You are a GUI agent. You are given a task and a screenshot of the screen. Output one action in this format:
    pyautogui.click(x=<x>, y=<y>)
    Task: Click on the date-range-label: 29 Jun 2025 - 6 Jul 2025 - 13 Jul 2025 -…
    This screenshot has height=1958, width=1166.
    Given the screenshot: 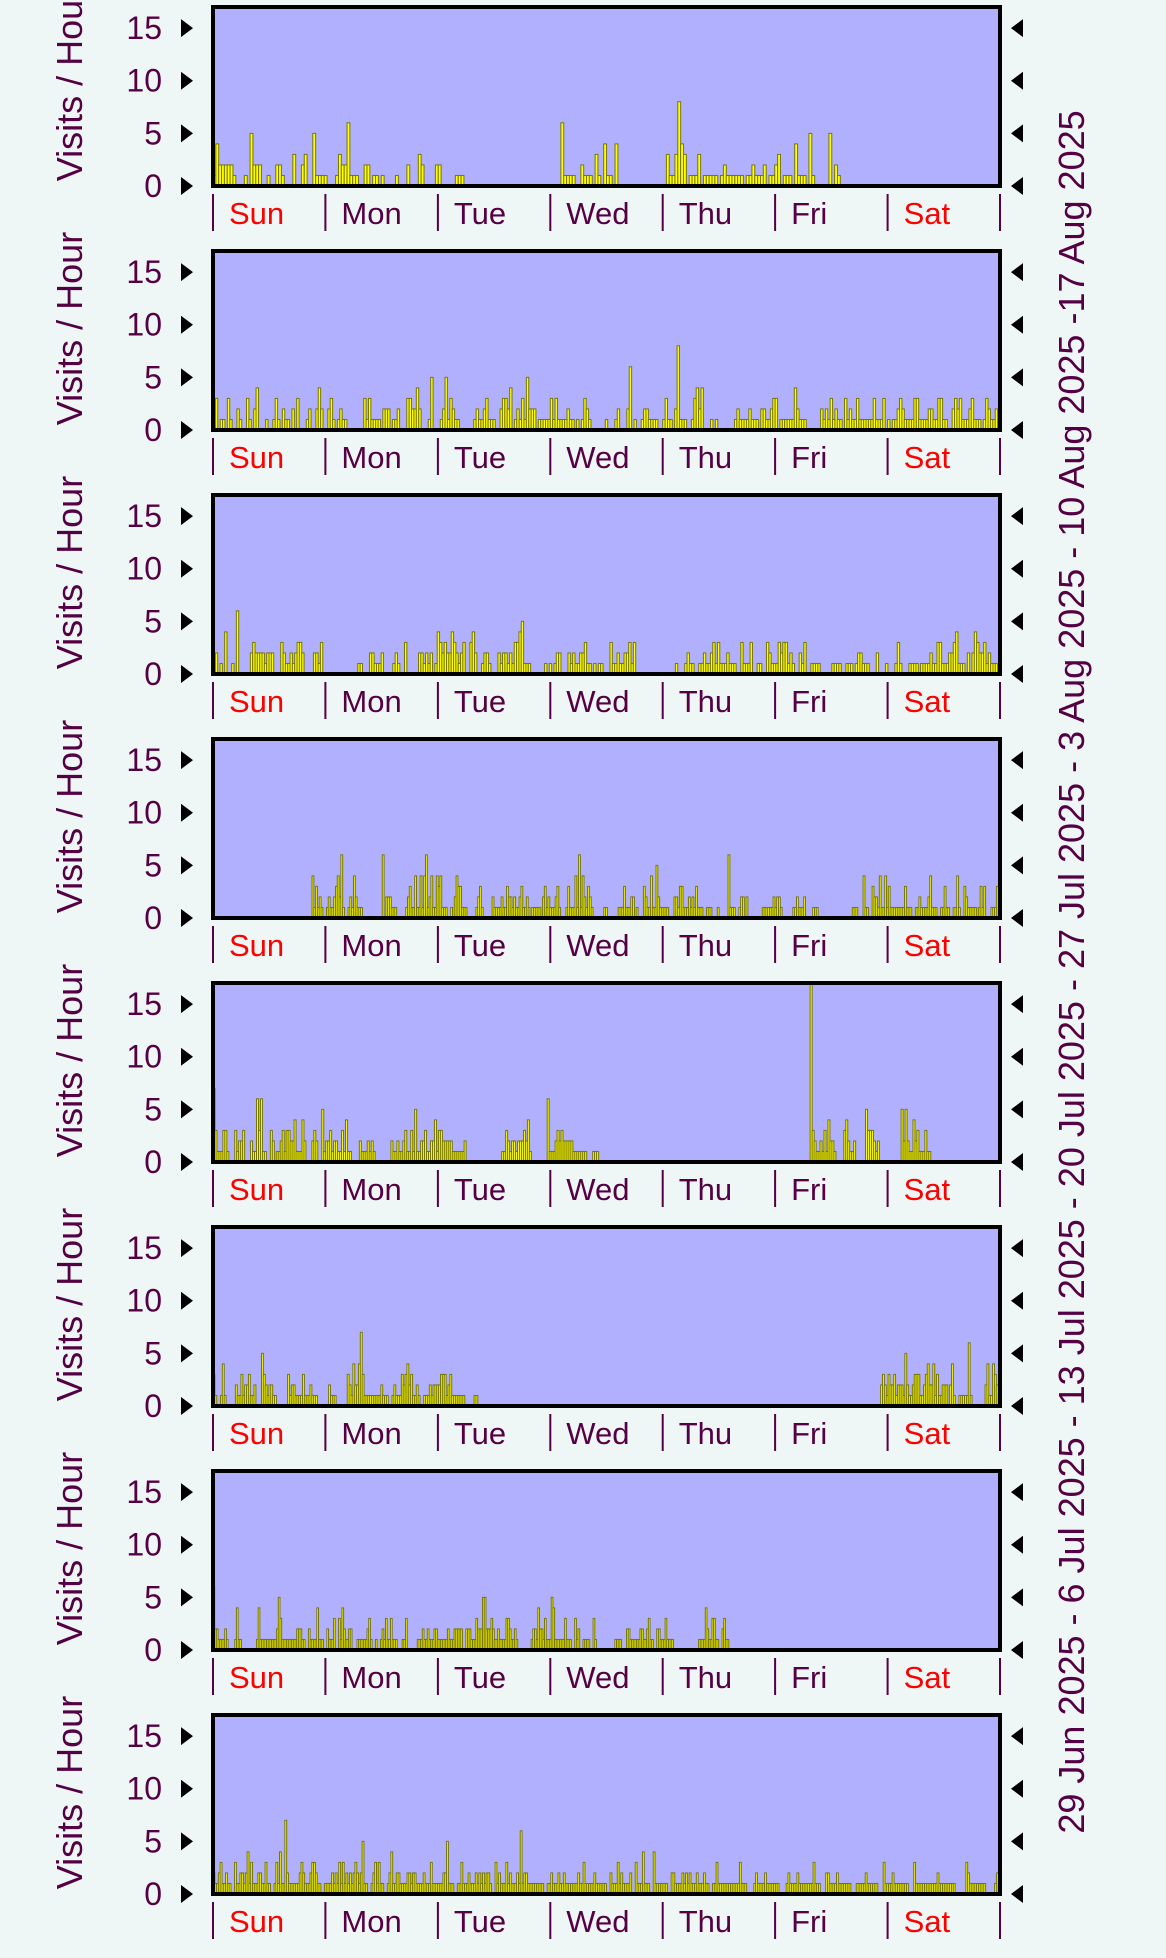 What is the action you would take?
    pyautogui.click(x=1071, y=971)
    